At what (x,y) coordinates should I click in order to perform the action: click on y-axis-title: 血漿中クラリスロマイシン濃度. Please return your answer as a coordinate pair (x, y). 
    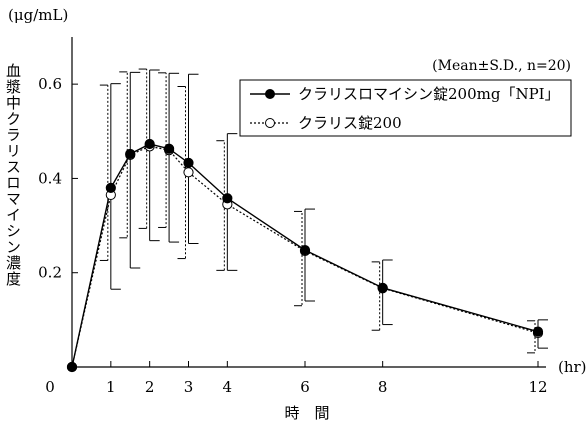
    Looking at the image, I should click on (13, 175).